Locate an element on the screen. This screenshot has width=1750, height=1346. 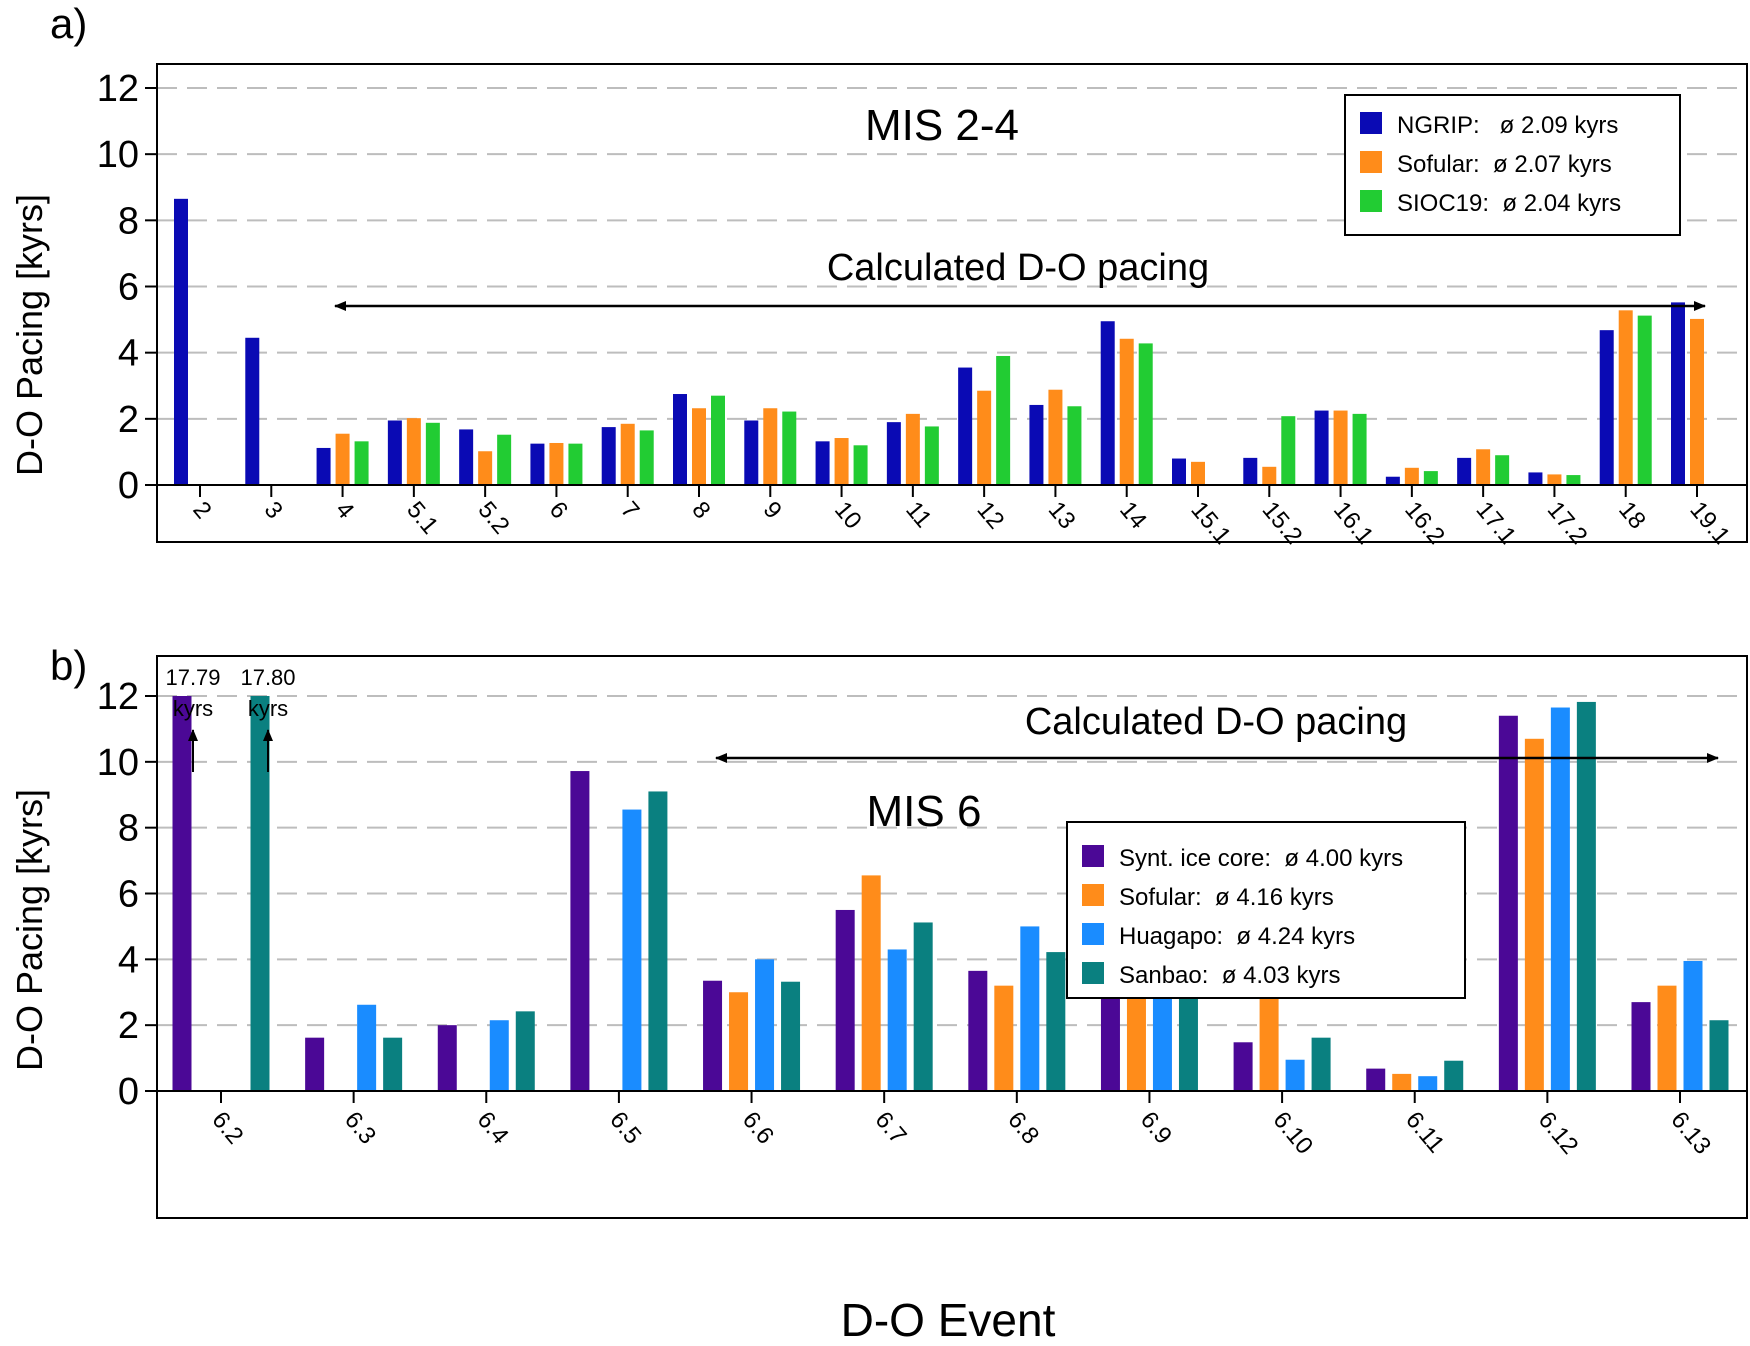
legend-swatch-huagapo is located at coordinates (1093, 934).